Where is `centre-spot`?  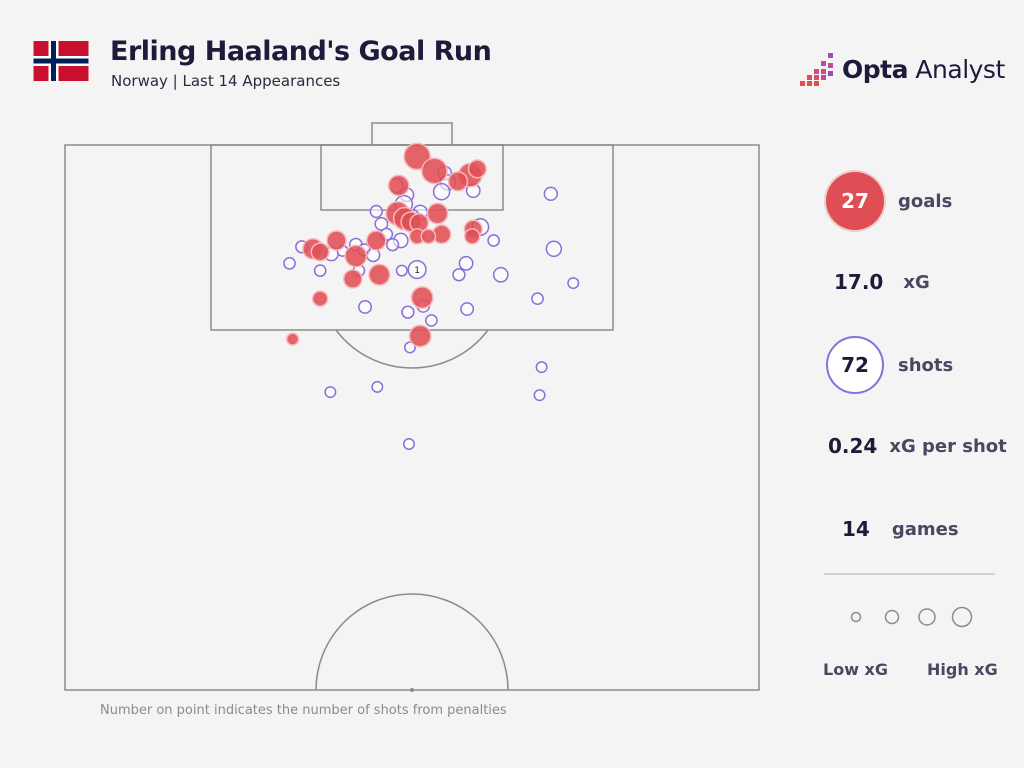 centre-spot is located at coordinates (412, 690).